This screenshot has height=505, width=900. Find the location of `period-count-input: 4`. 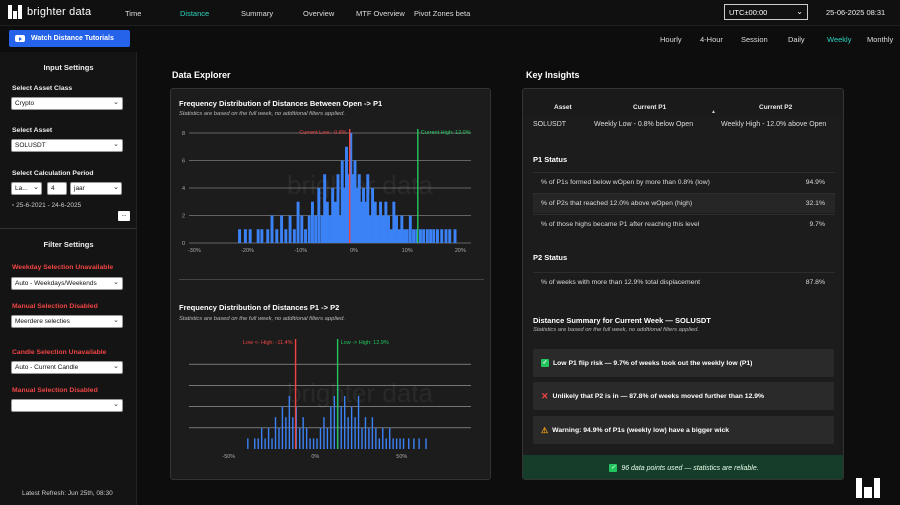

period-count-input: 4 is located at coordinates (57, 188).